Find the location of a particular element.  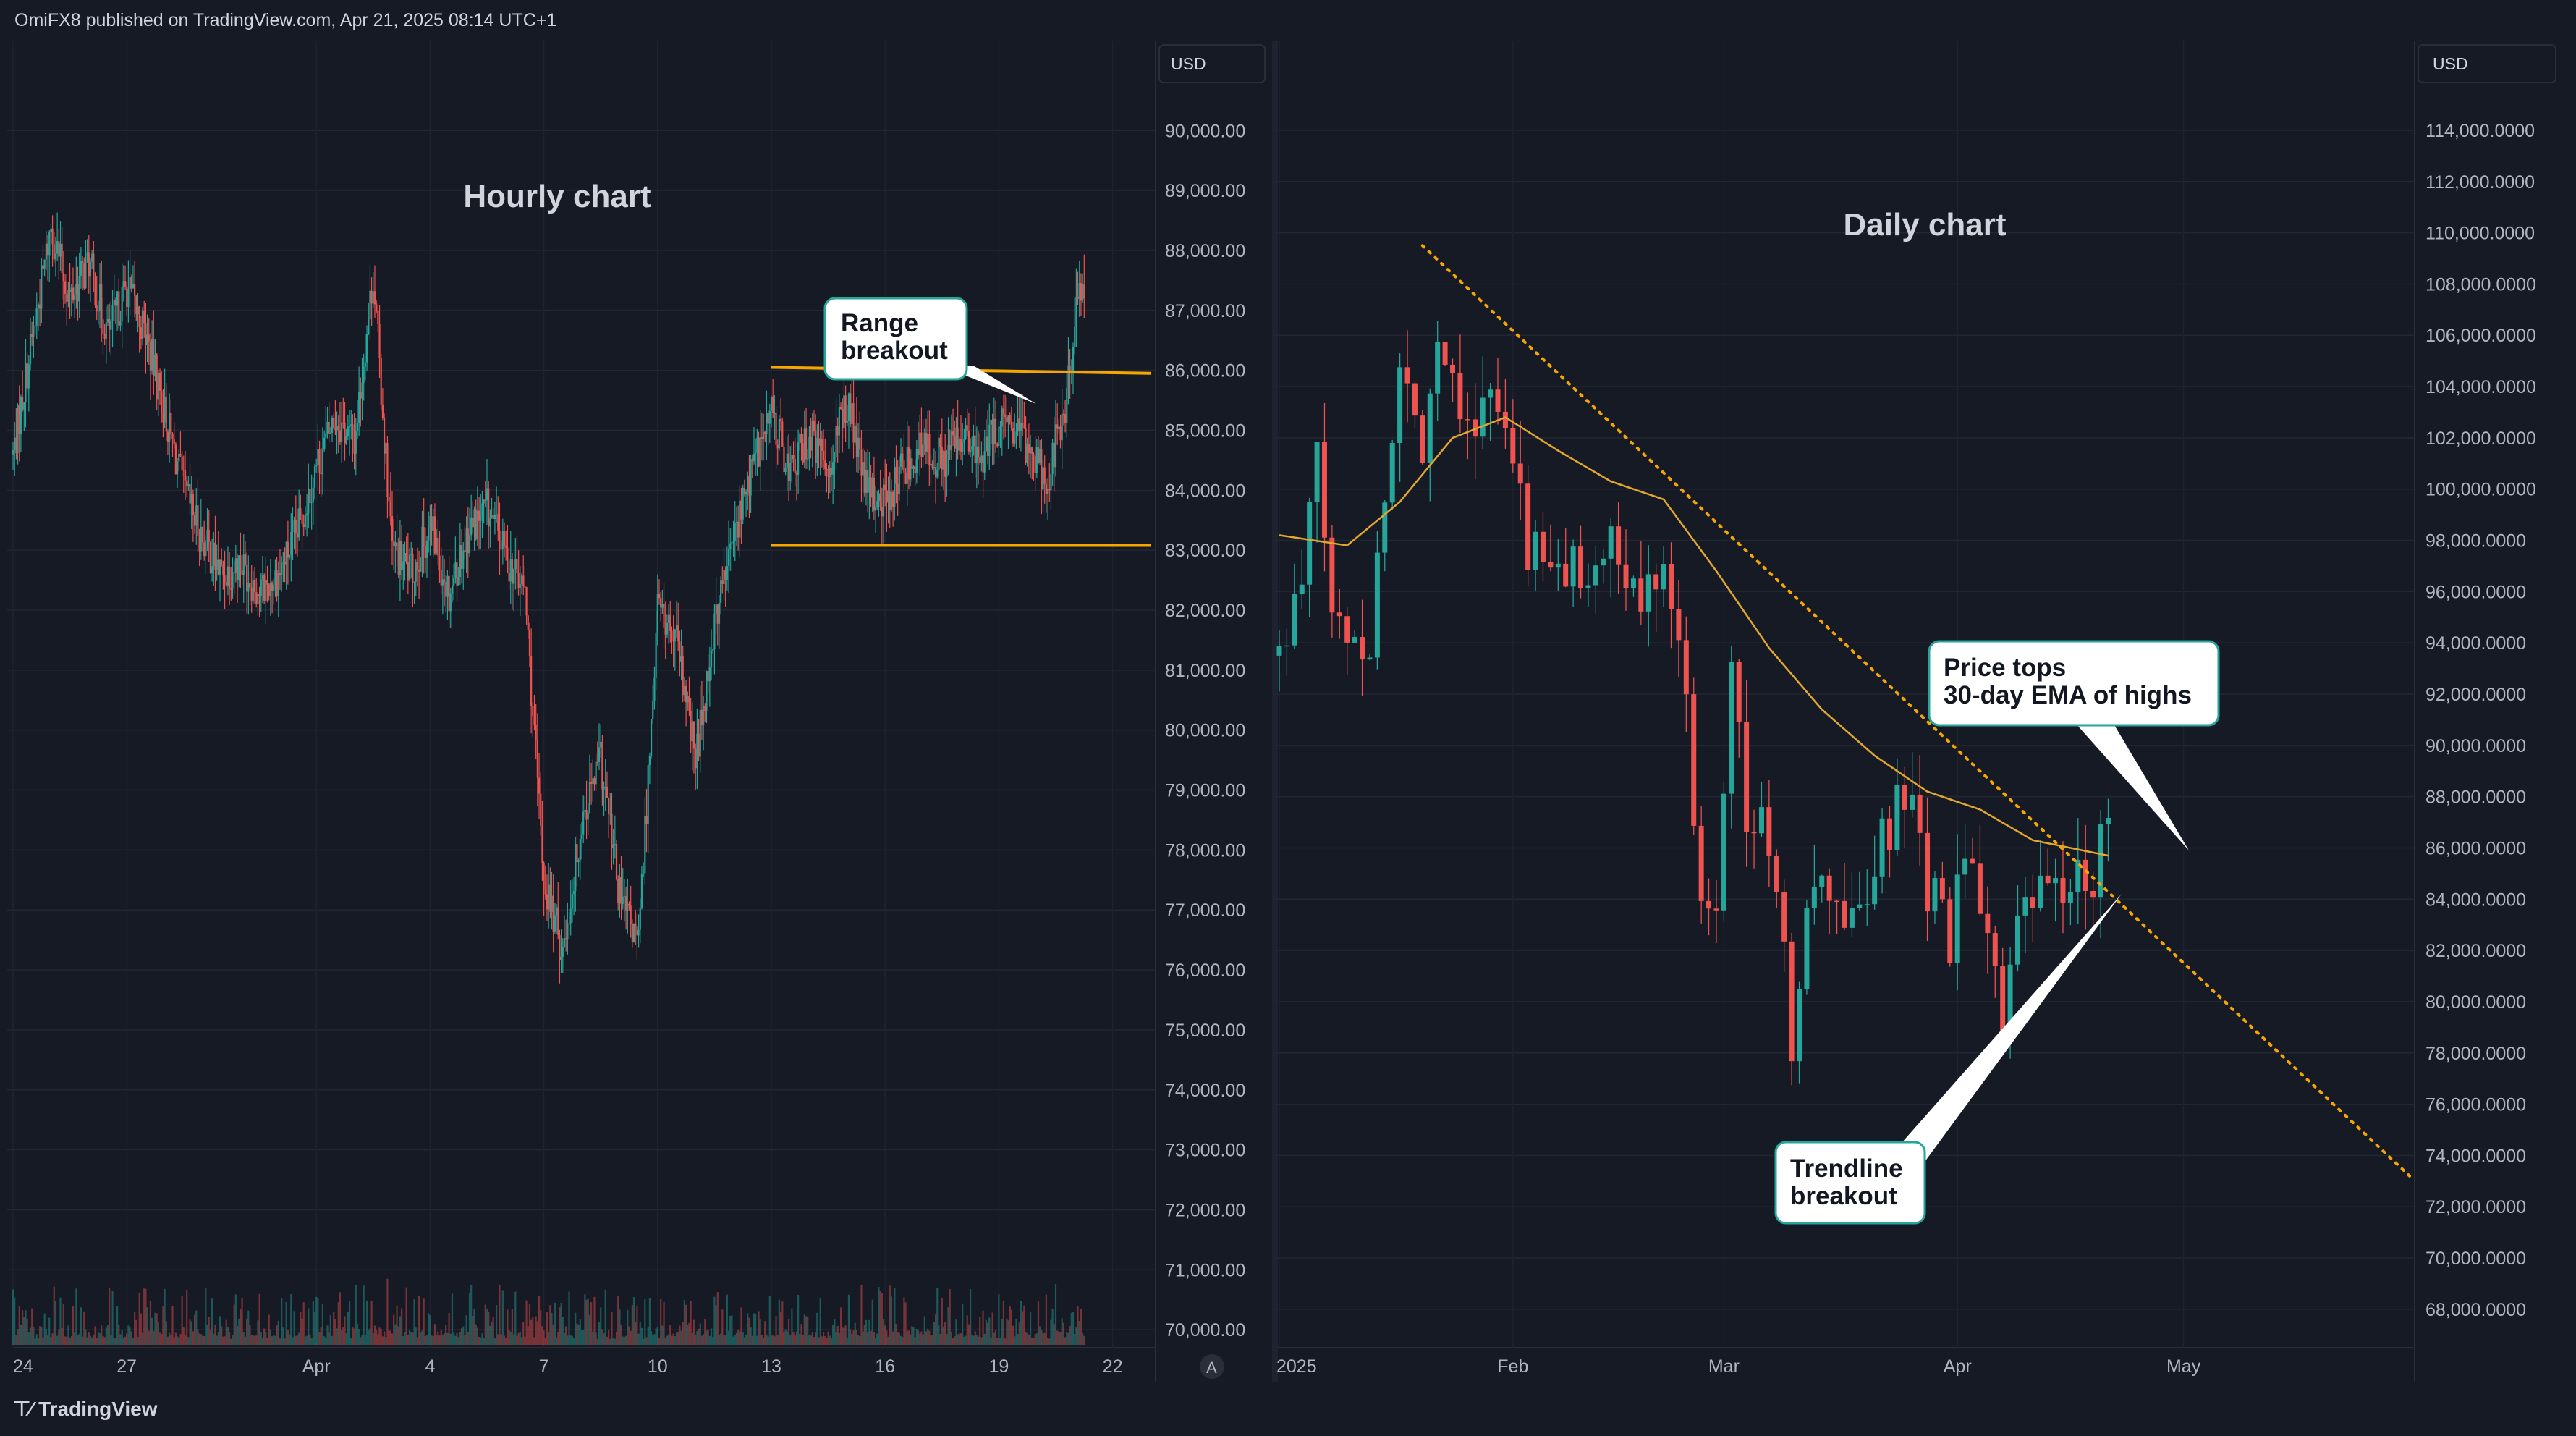

hourly-currency-badge is located at coordinates (1212, 63).